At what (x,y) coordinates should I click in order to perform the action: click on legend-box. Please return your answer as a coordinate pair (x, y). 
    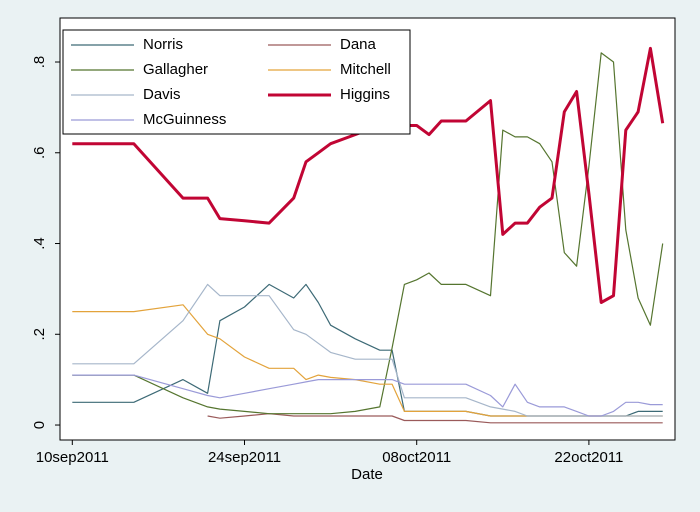
    Looking at the image, I should click on (236, 82).